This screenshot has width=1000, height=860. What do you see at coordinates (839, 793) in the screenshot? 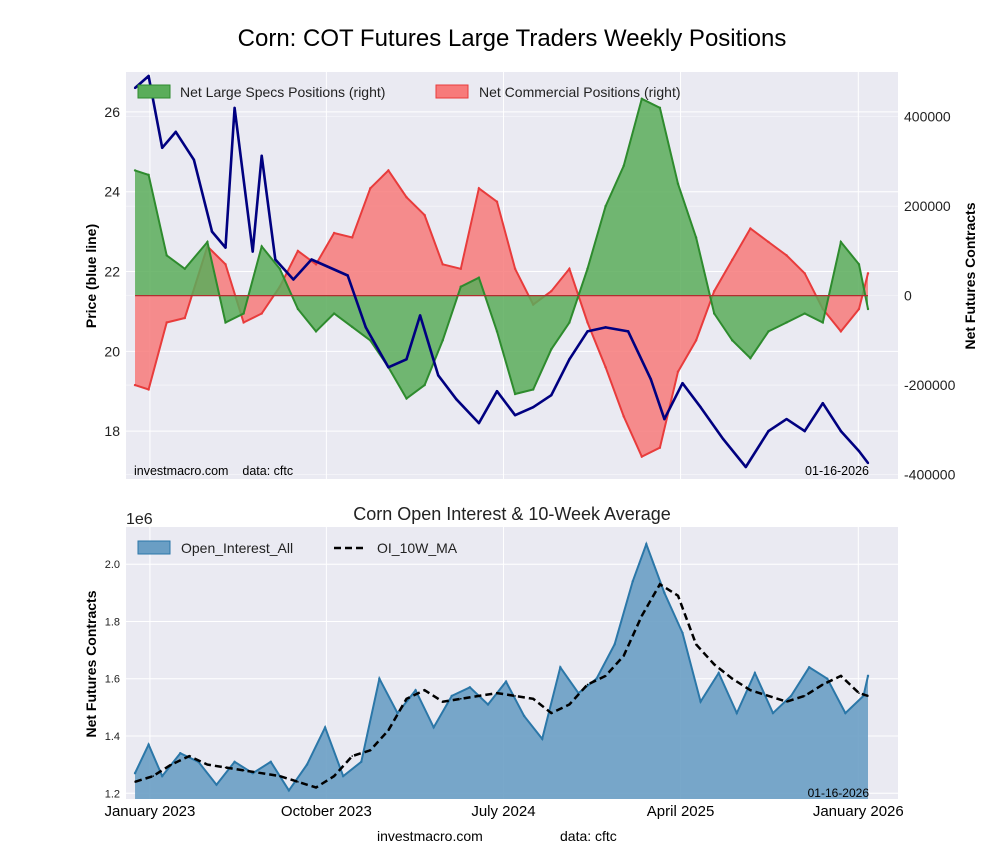
I see `bottom-date-text: 01-16-2026` at bounding box center [839, 793].